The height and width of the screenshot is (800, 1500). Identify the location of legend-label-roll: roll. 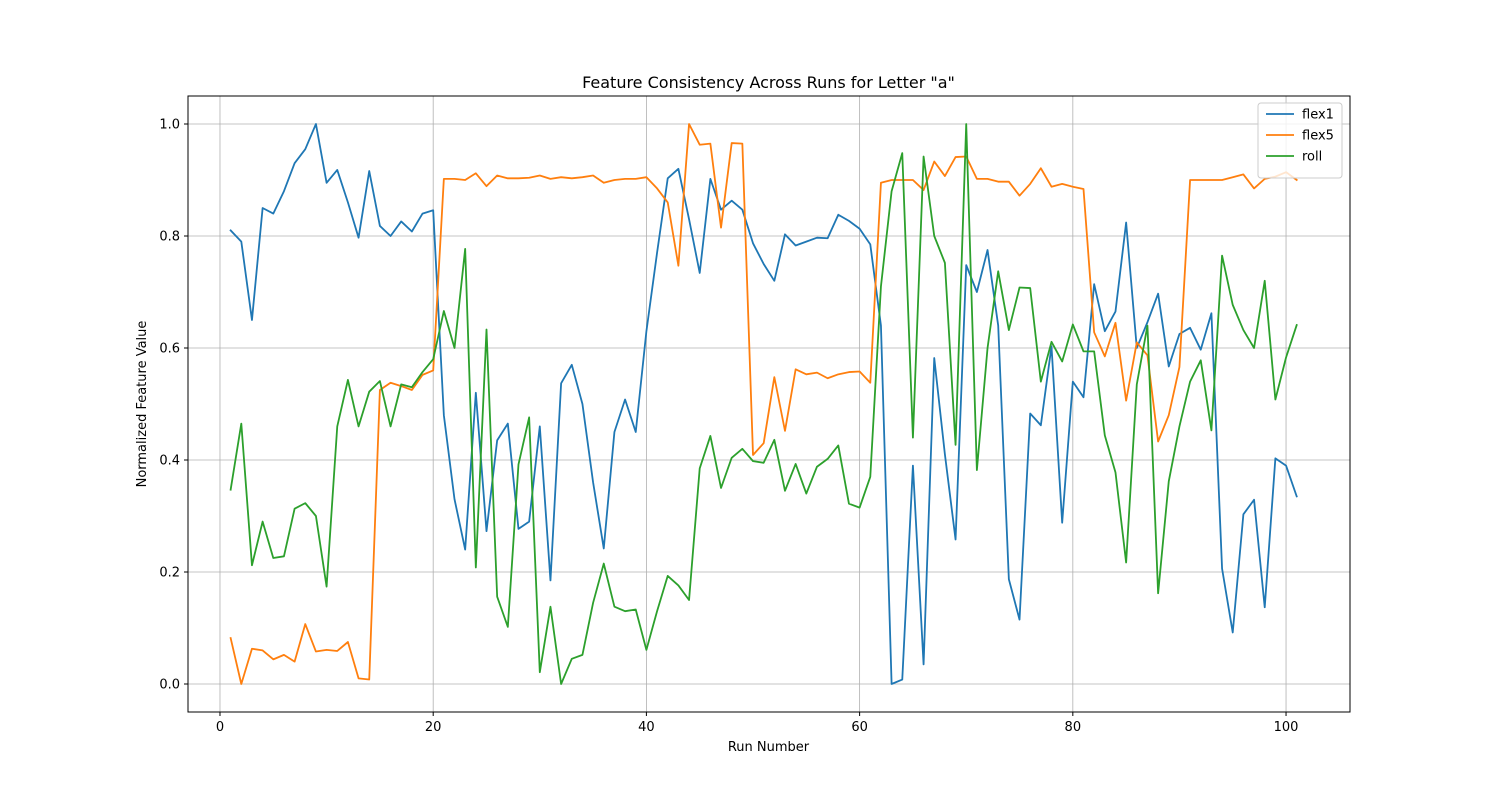
(1312, 157).